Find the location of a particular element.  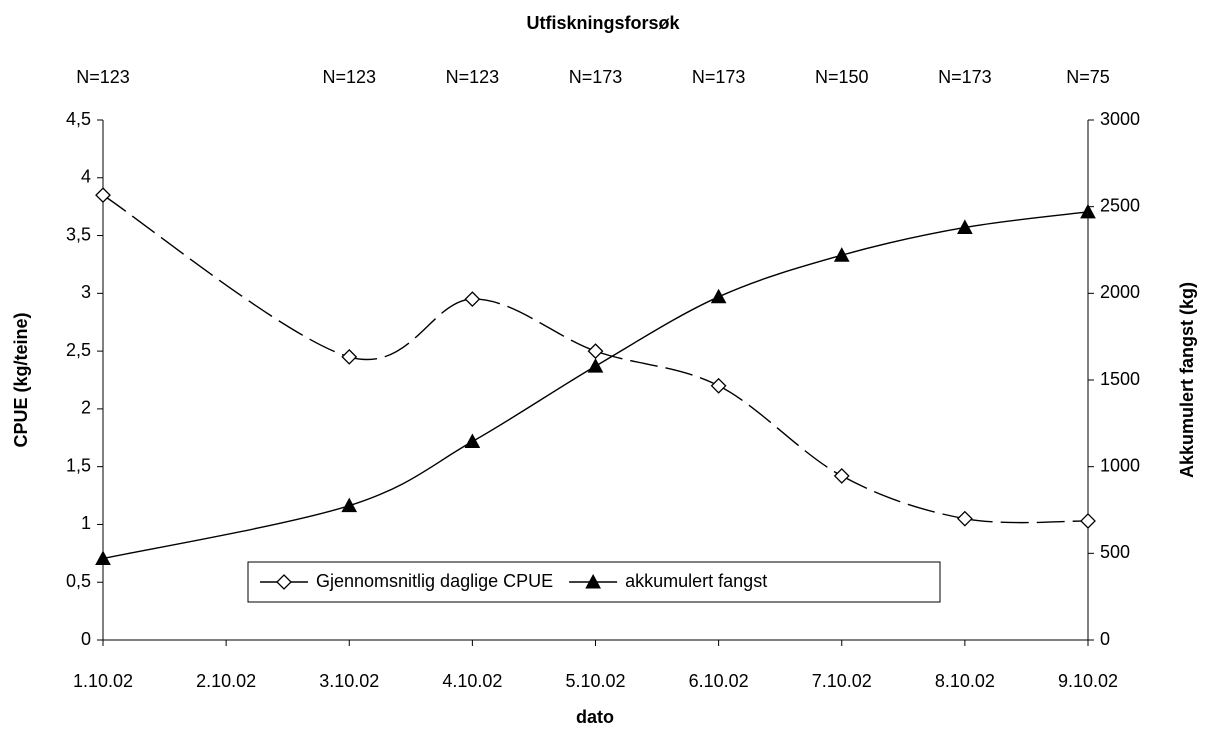

y2-tick-label: 2500 is located at coordinates (1120, 205).